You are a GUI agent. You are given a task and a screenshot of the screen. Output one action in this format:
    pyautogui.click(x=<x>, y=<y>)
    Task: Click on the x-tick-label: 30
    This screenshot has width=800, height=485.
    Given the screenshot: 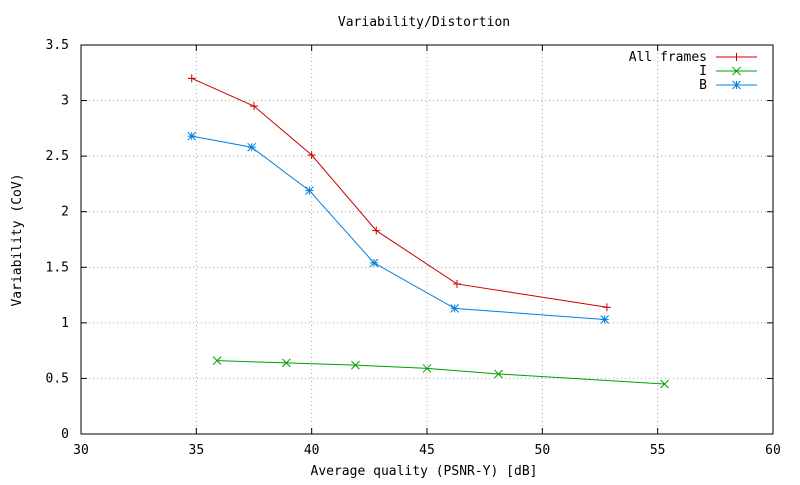 What is the action you would take?
    pyautogui.click(x=81, y=450)
    